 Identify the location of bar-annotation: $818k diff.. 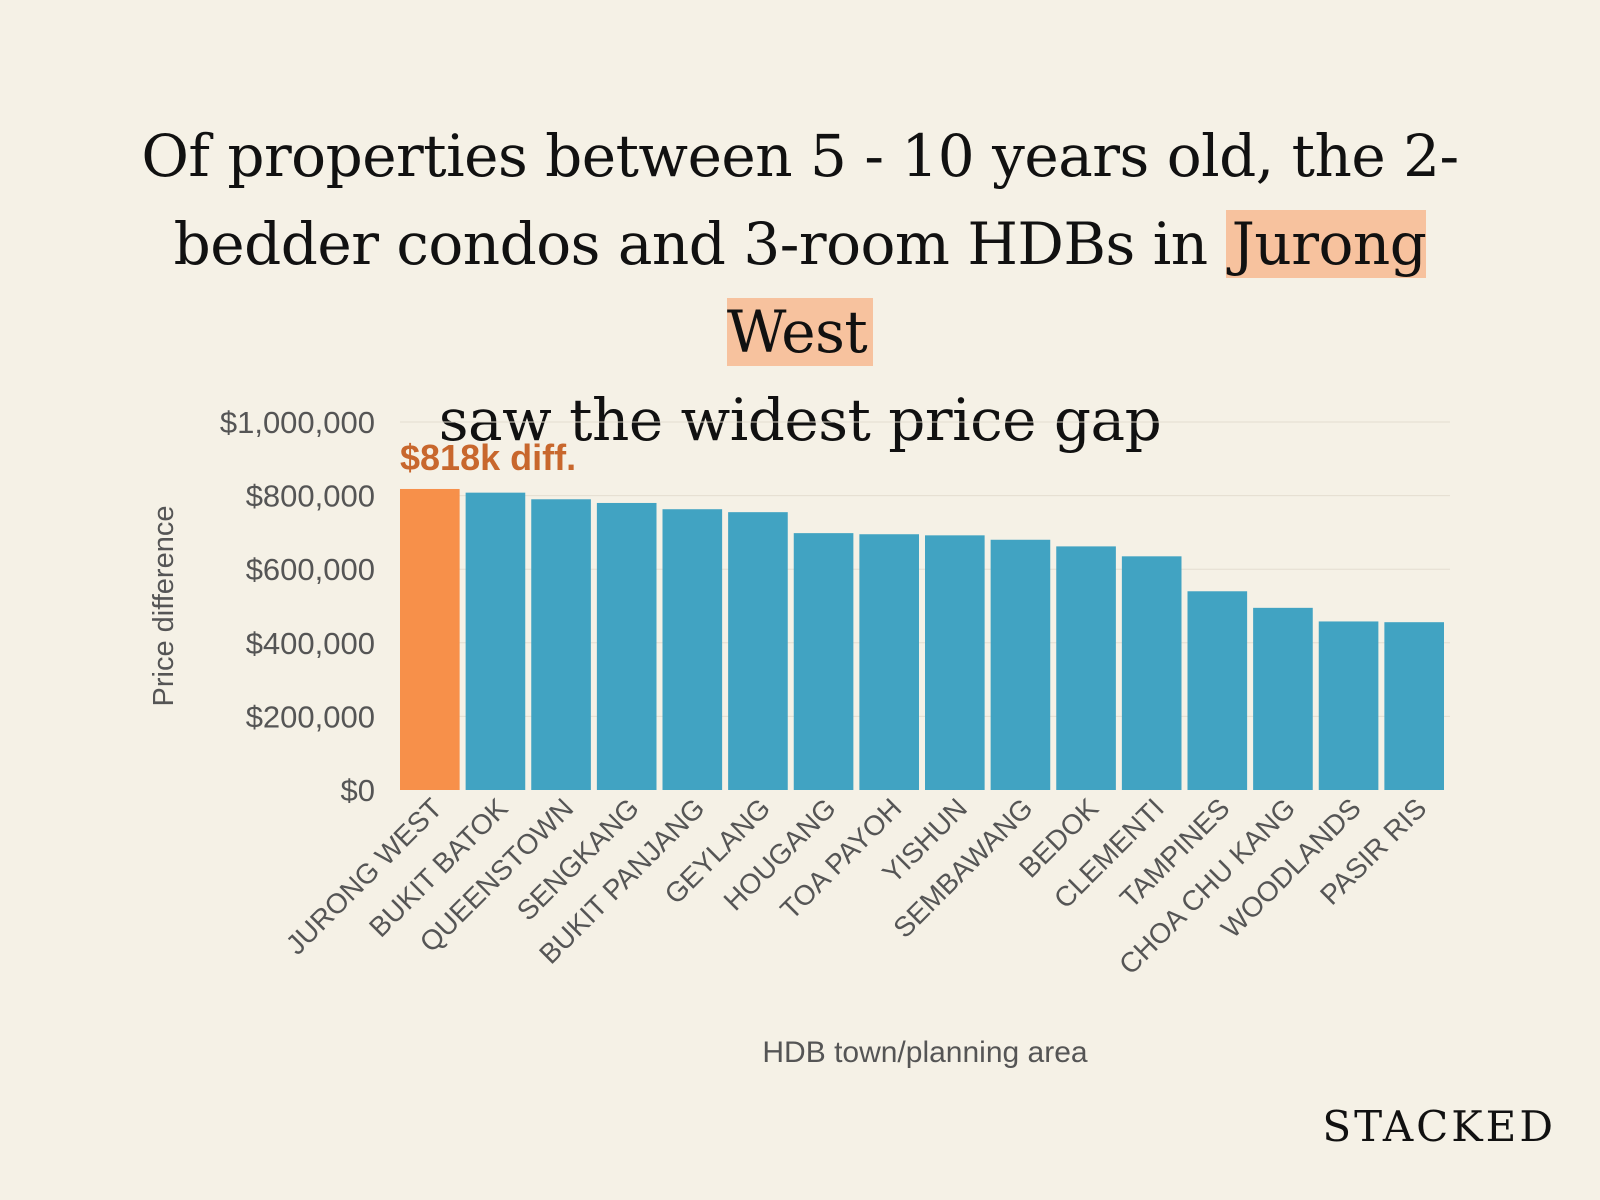
(488, 457).